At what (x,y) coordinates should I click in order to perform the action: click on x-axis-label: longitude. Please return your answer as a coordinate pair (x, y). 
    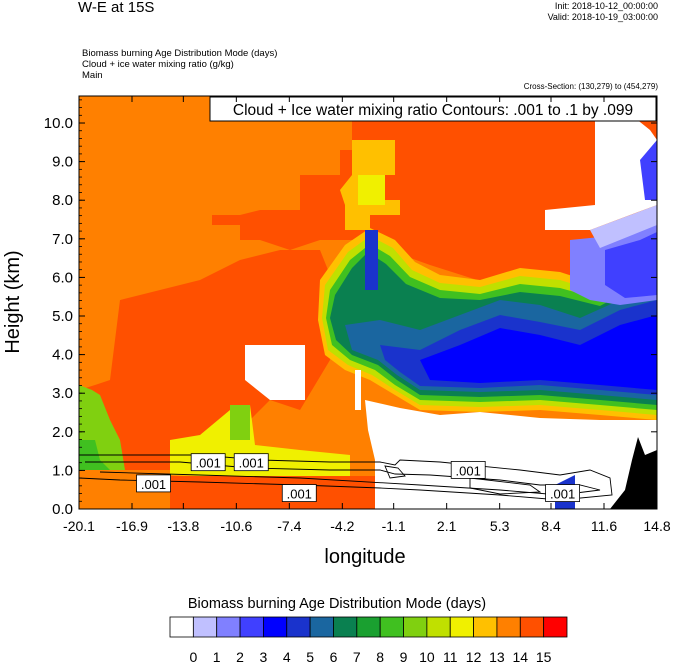
    Looking at the image, I should click on (364, 557).